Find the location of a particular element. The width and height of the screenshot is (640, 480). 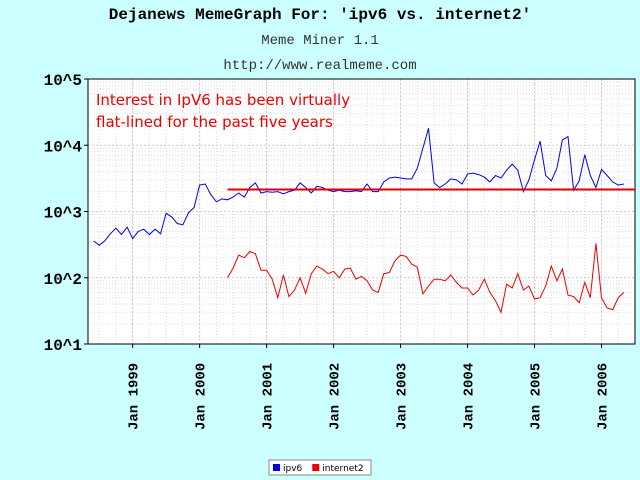

annotation: flat-lined for the past five years is located at coordinates (214, 122).